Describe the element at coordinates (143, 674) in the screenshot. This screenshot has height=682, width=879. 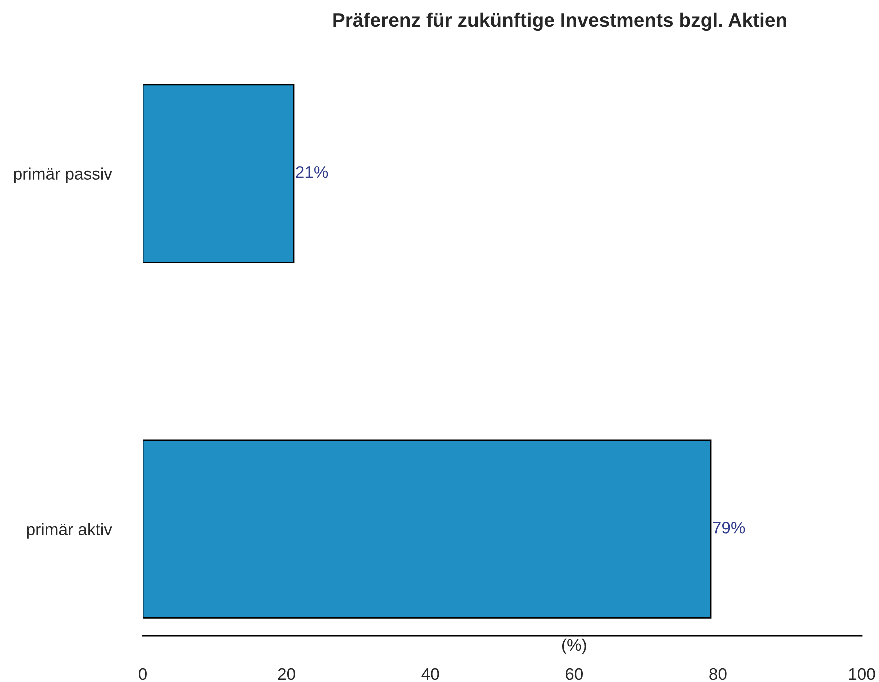
I see `x-tick-label: 0` at that location.